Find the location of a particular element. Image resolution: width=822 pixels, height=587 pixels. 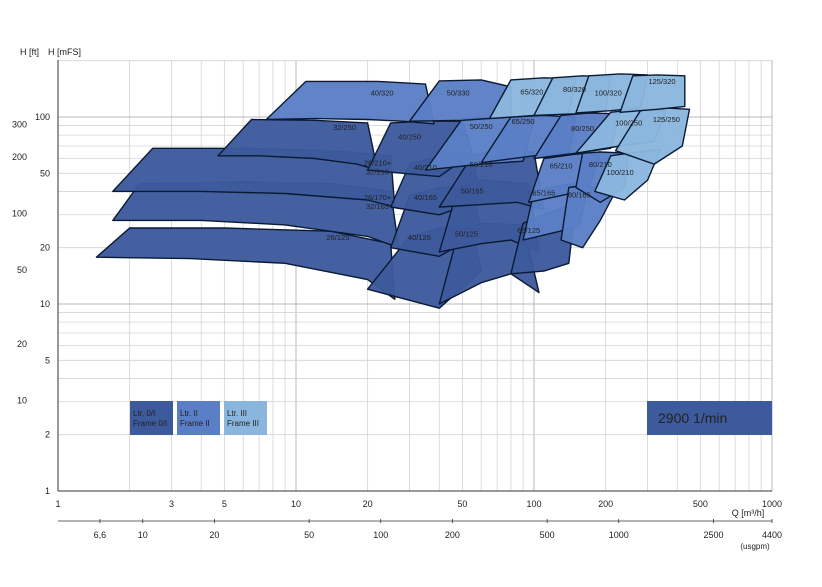

pump-region-label: 40/125 is located at coordinates (419, 237).